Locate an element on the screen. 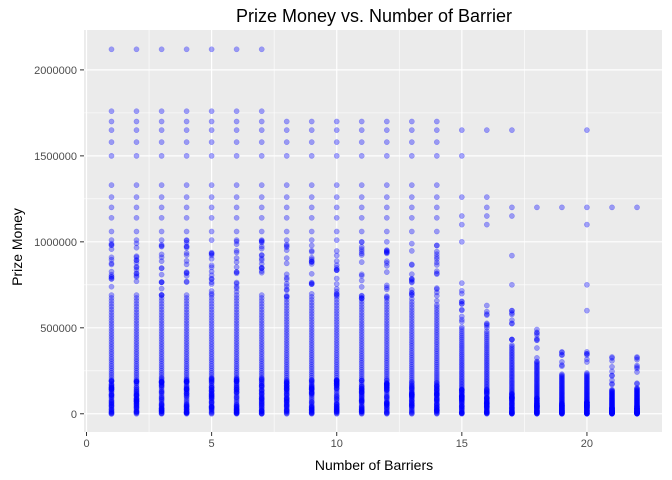 Image resolution: width=672 pixels, height=480 pixels. x-tick-label: 0 is located at coordinates (86, 444).